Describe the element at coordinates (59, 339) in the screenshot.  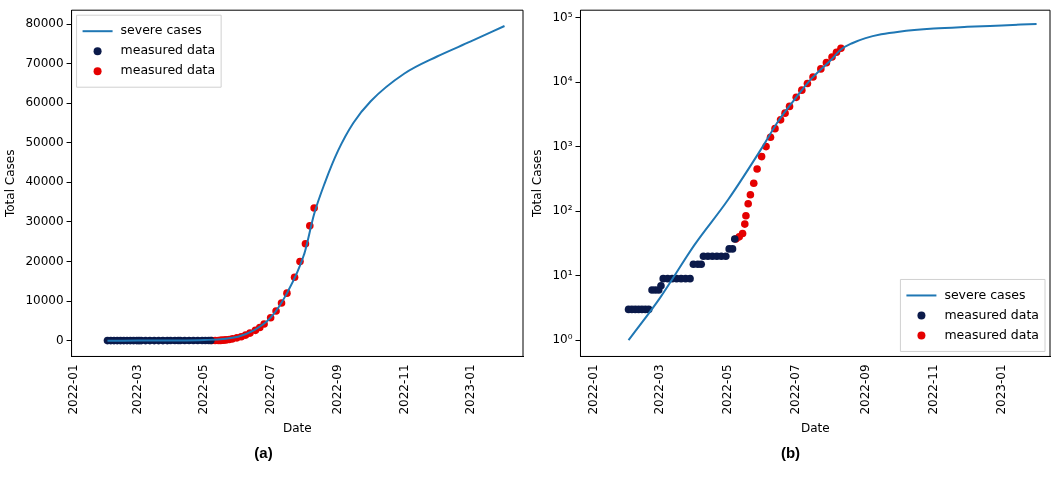
I see `y-tick-label: 0` at that location.